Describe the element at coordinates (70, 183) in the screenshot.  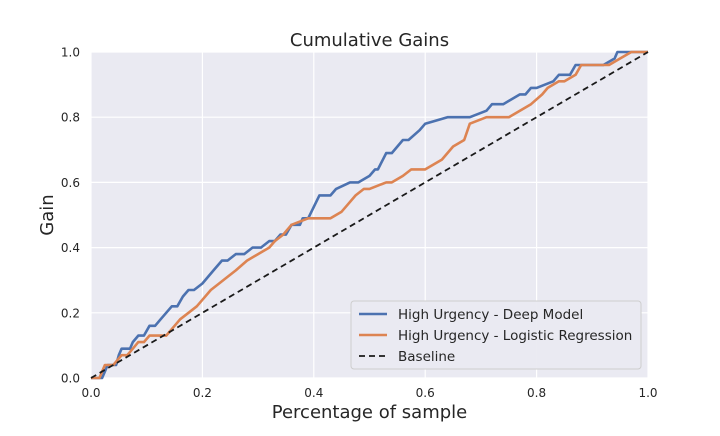
I see `y-tick-label: 0.6` at that location.